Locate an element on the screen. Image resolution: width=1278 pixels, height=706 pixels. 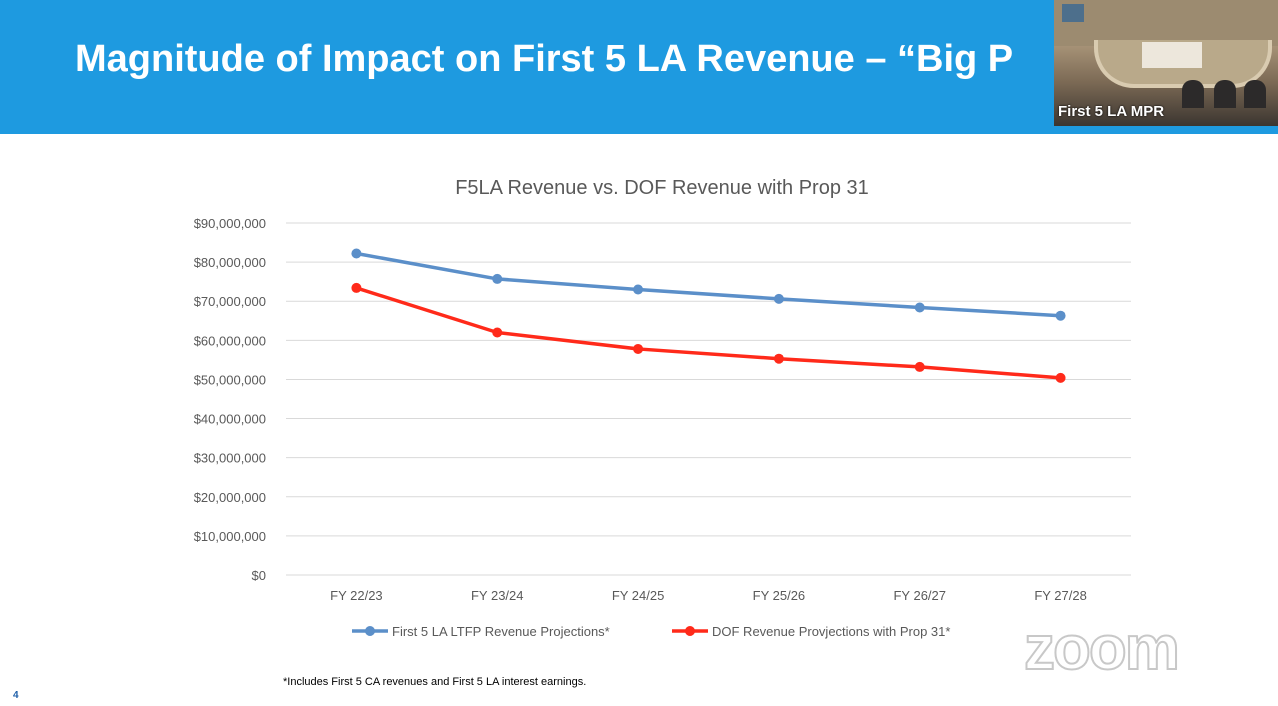
legend-label: First 5 LA LTFP Revenue Projections* is located at coordinates (501, 631).